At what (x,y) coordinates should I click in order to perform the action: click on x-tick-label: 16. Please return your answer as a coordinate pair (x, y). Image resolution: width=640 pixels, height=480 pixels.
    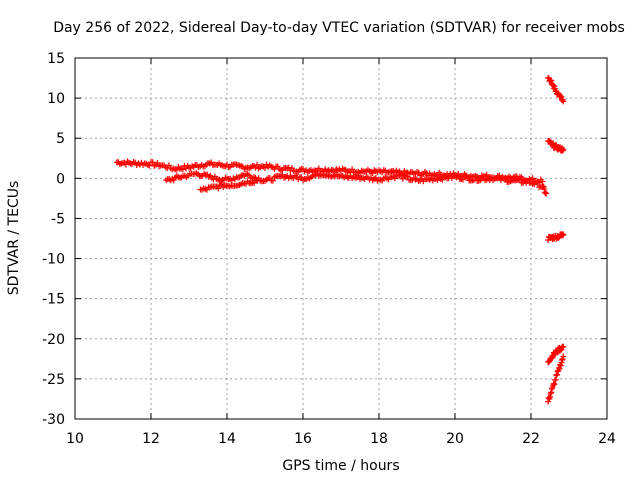
    Looking at the image, I should click on (303, 439).